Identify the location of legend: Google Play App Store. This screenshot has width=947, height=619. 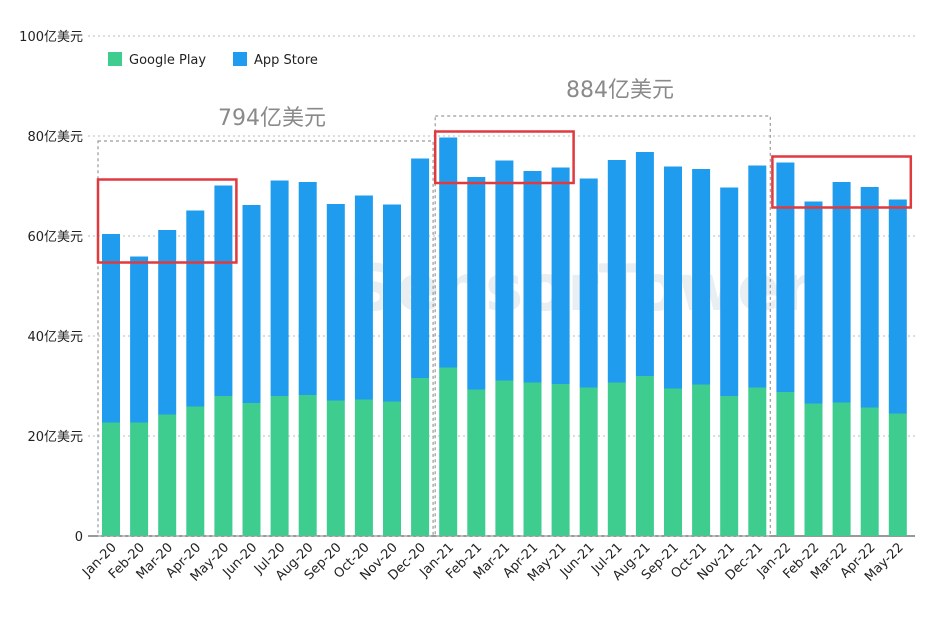
(213, 60).